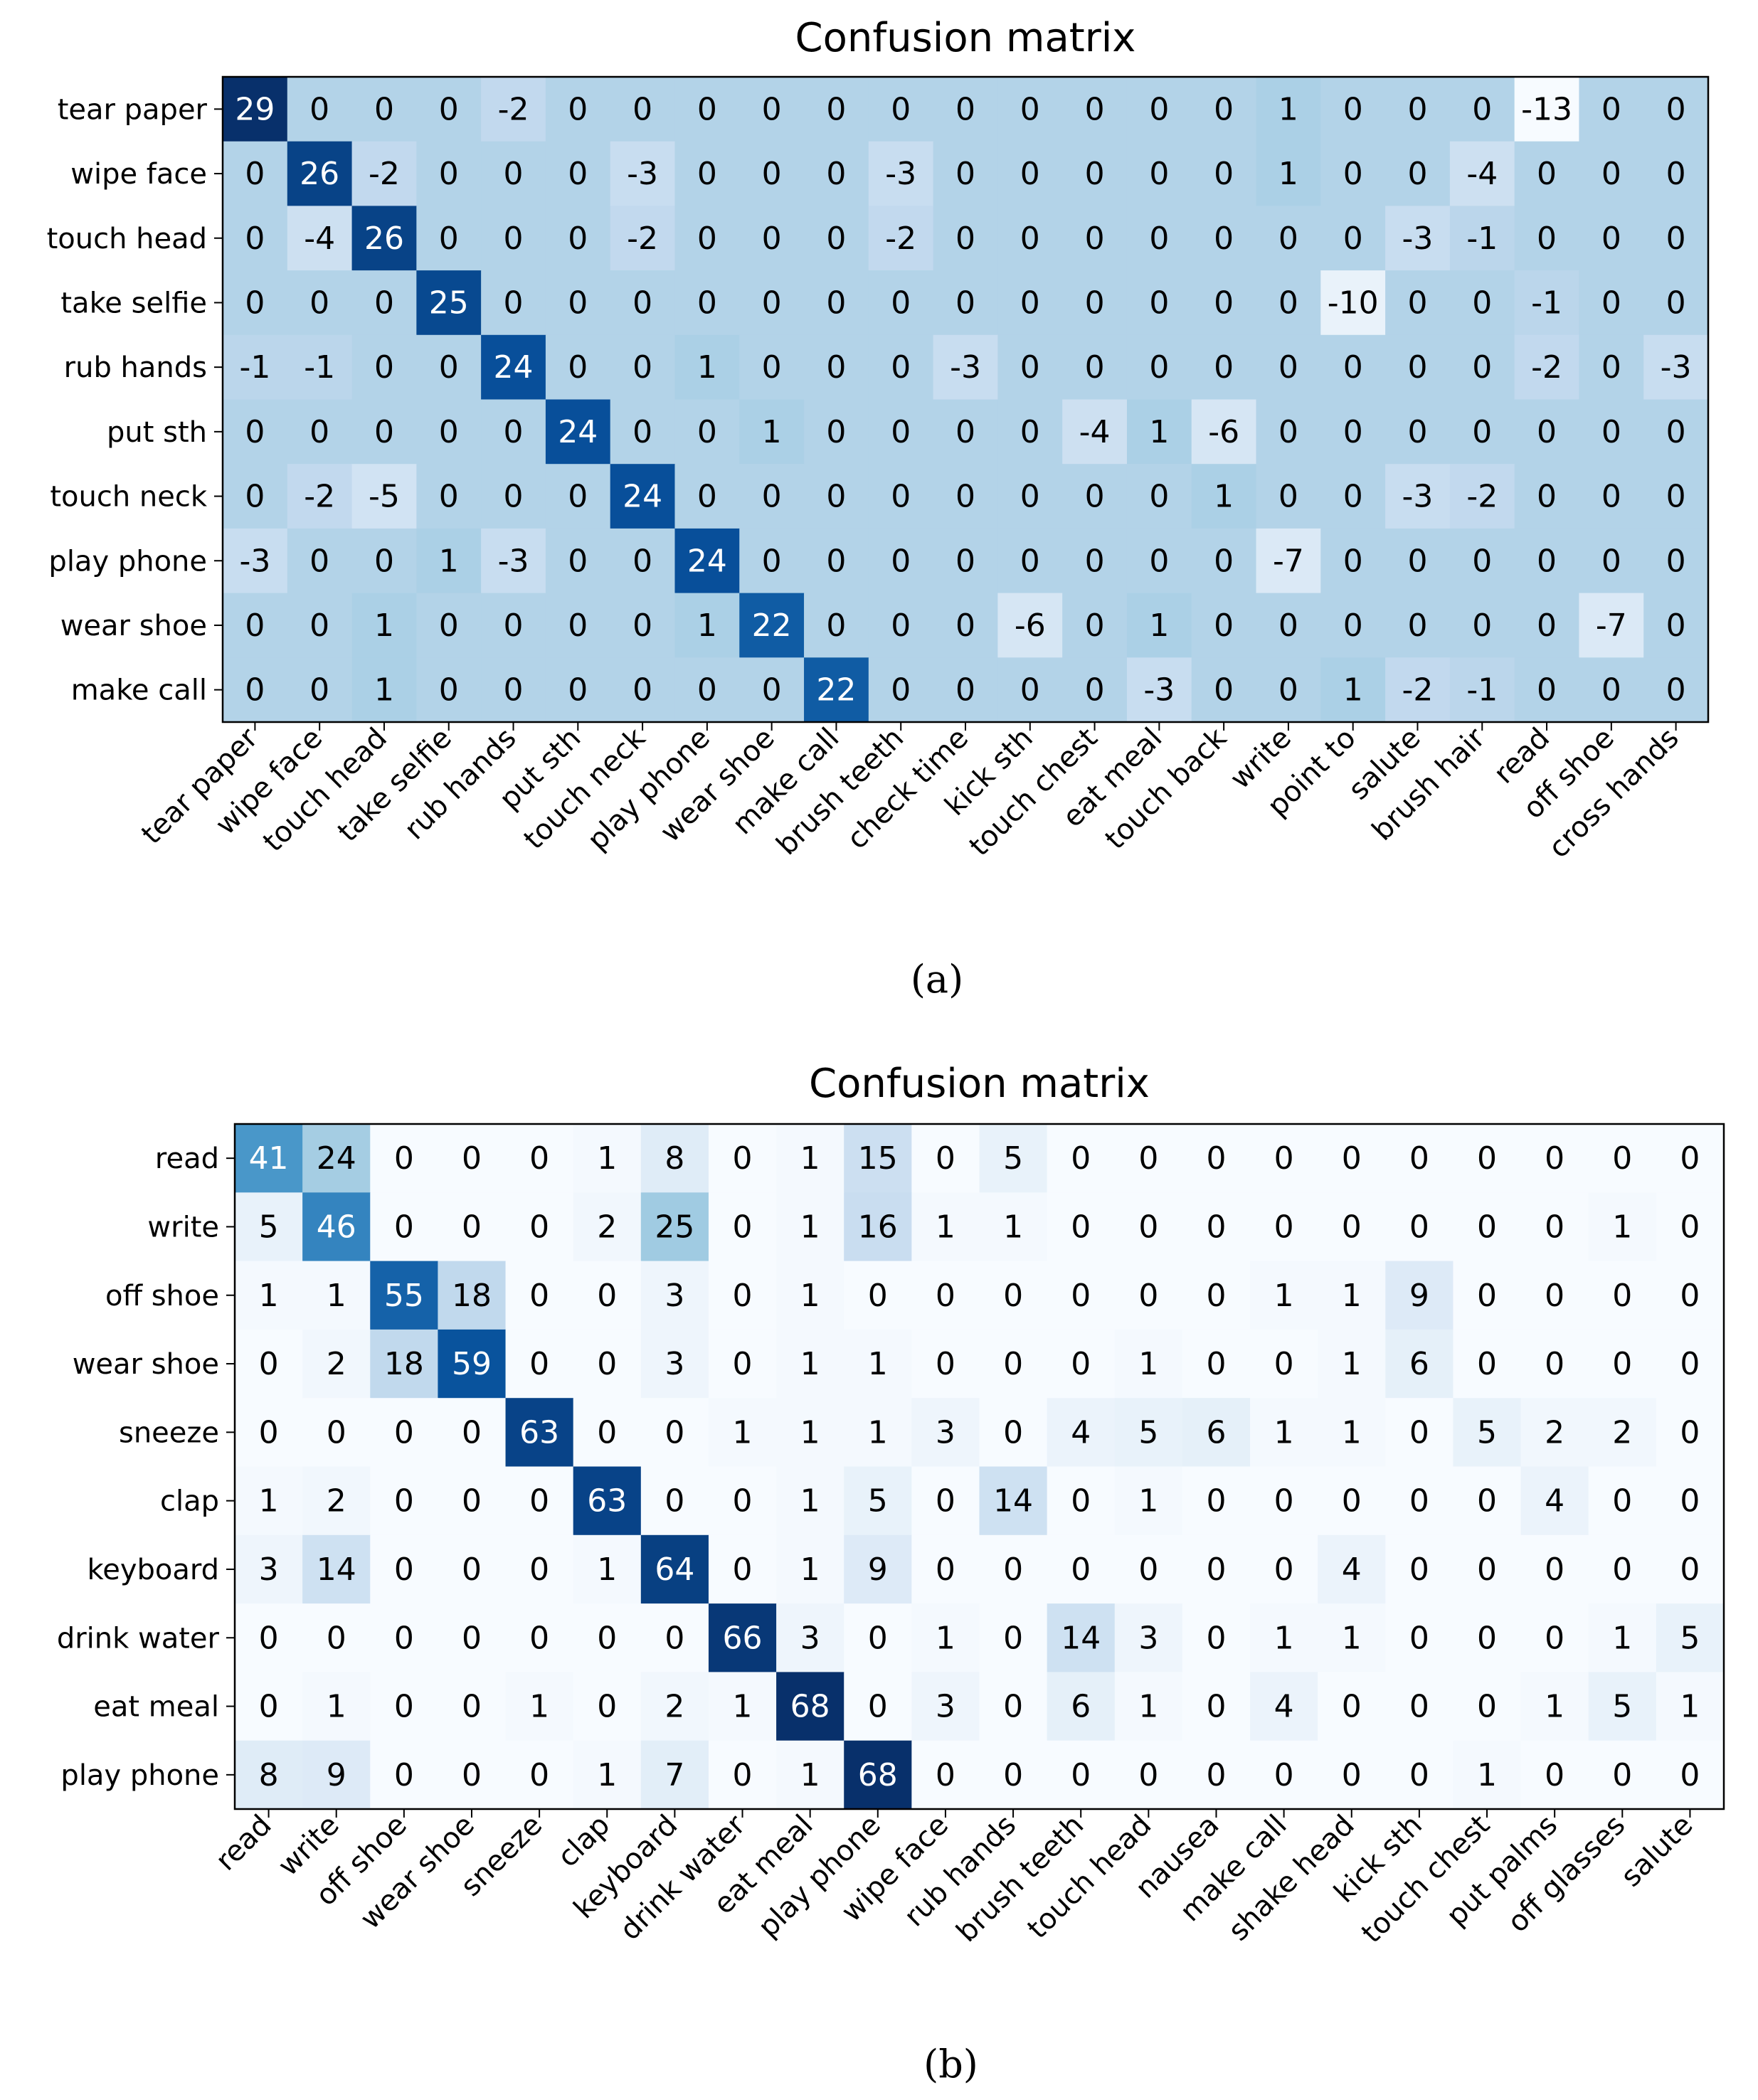  Describe the element at coordinates (1159, 690) in the screenshot. I see `cell-value: -3` at that location.